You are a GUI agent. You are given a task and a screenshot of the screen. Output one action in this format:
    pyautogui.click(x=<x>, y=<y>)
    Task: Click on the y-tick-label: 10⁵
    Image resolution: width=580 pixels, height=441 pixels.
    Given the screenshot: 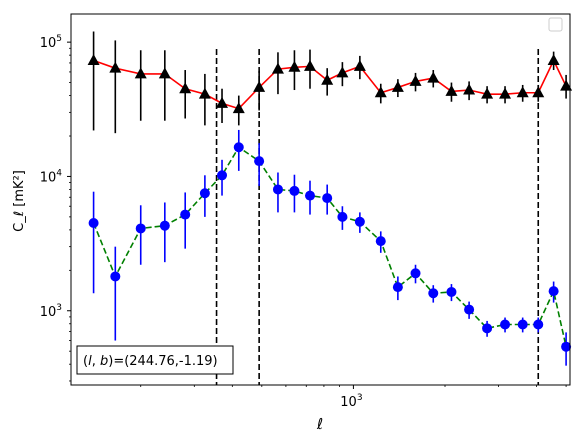 What is the action you would take?
    pyautogui.click(x=51, y=42)
    